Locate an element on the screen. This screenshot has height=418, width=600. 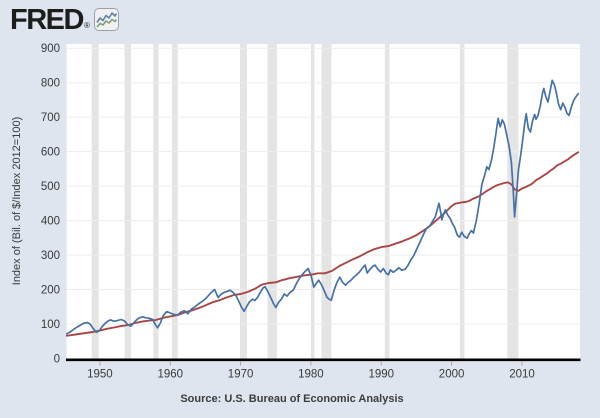
source-caption: Source: U.S. Bureau of Economic Analysis is located at coordinates (292, 399).